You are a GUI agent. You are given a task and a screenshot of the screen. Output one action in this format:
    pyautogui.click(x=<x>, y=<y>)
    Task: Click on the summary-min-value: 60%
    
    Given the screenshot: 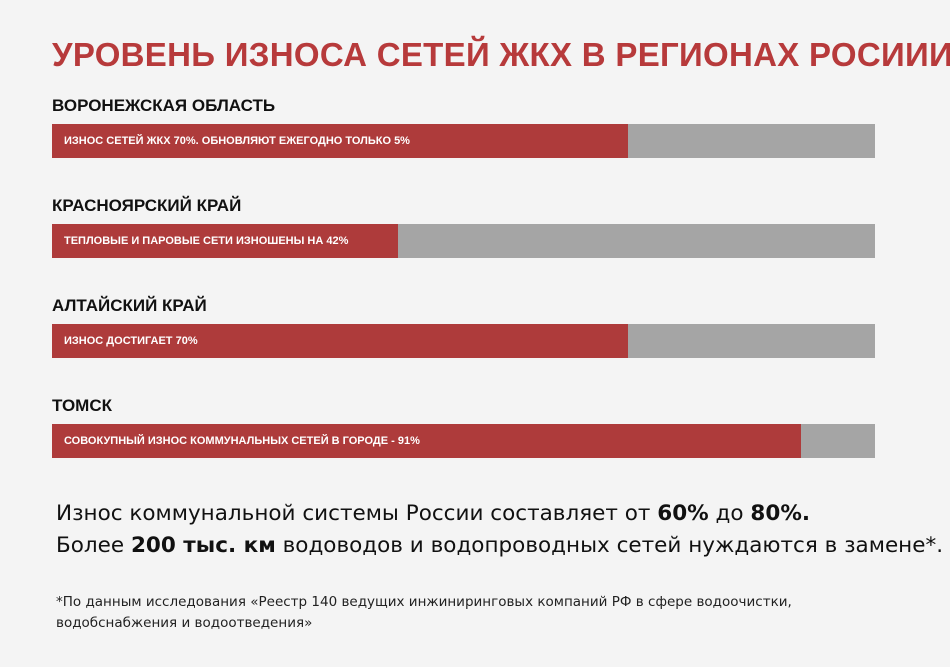 What is the action you would take?
    pyautogui.click(x=683, y=513)
    